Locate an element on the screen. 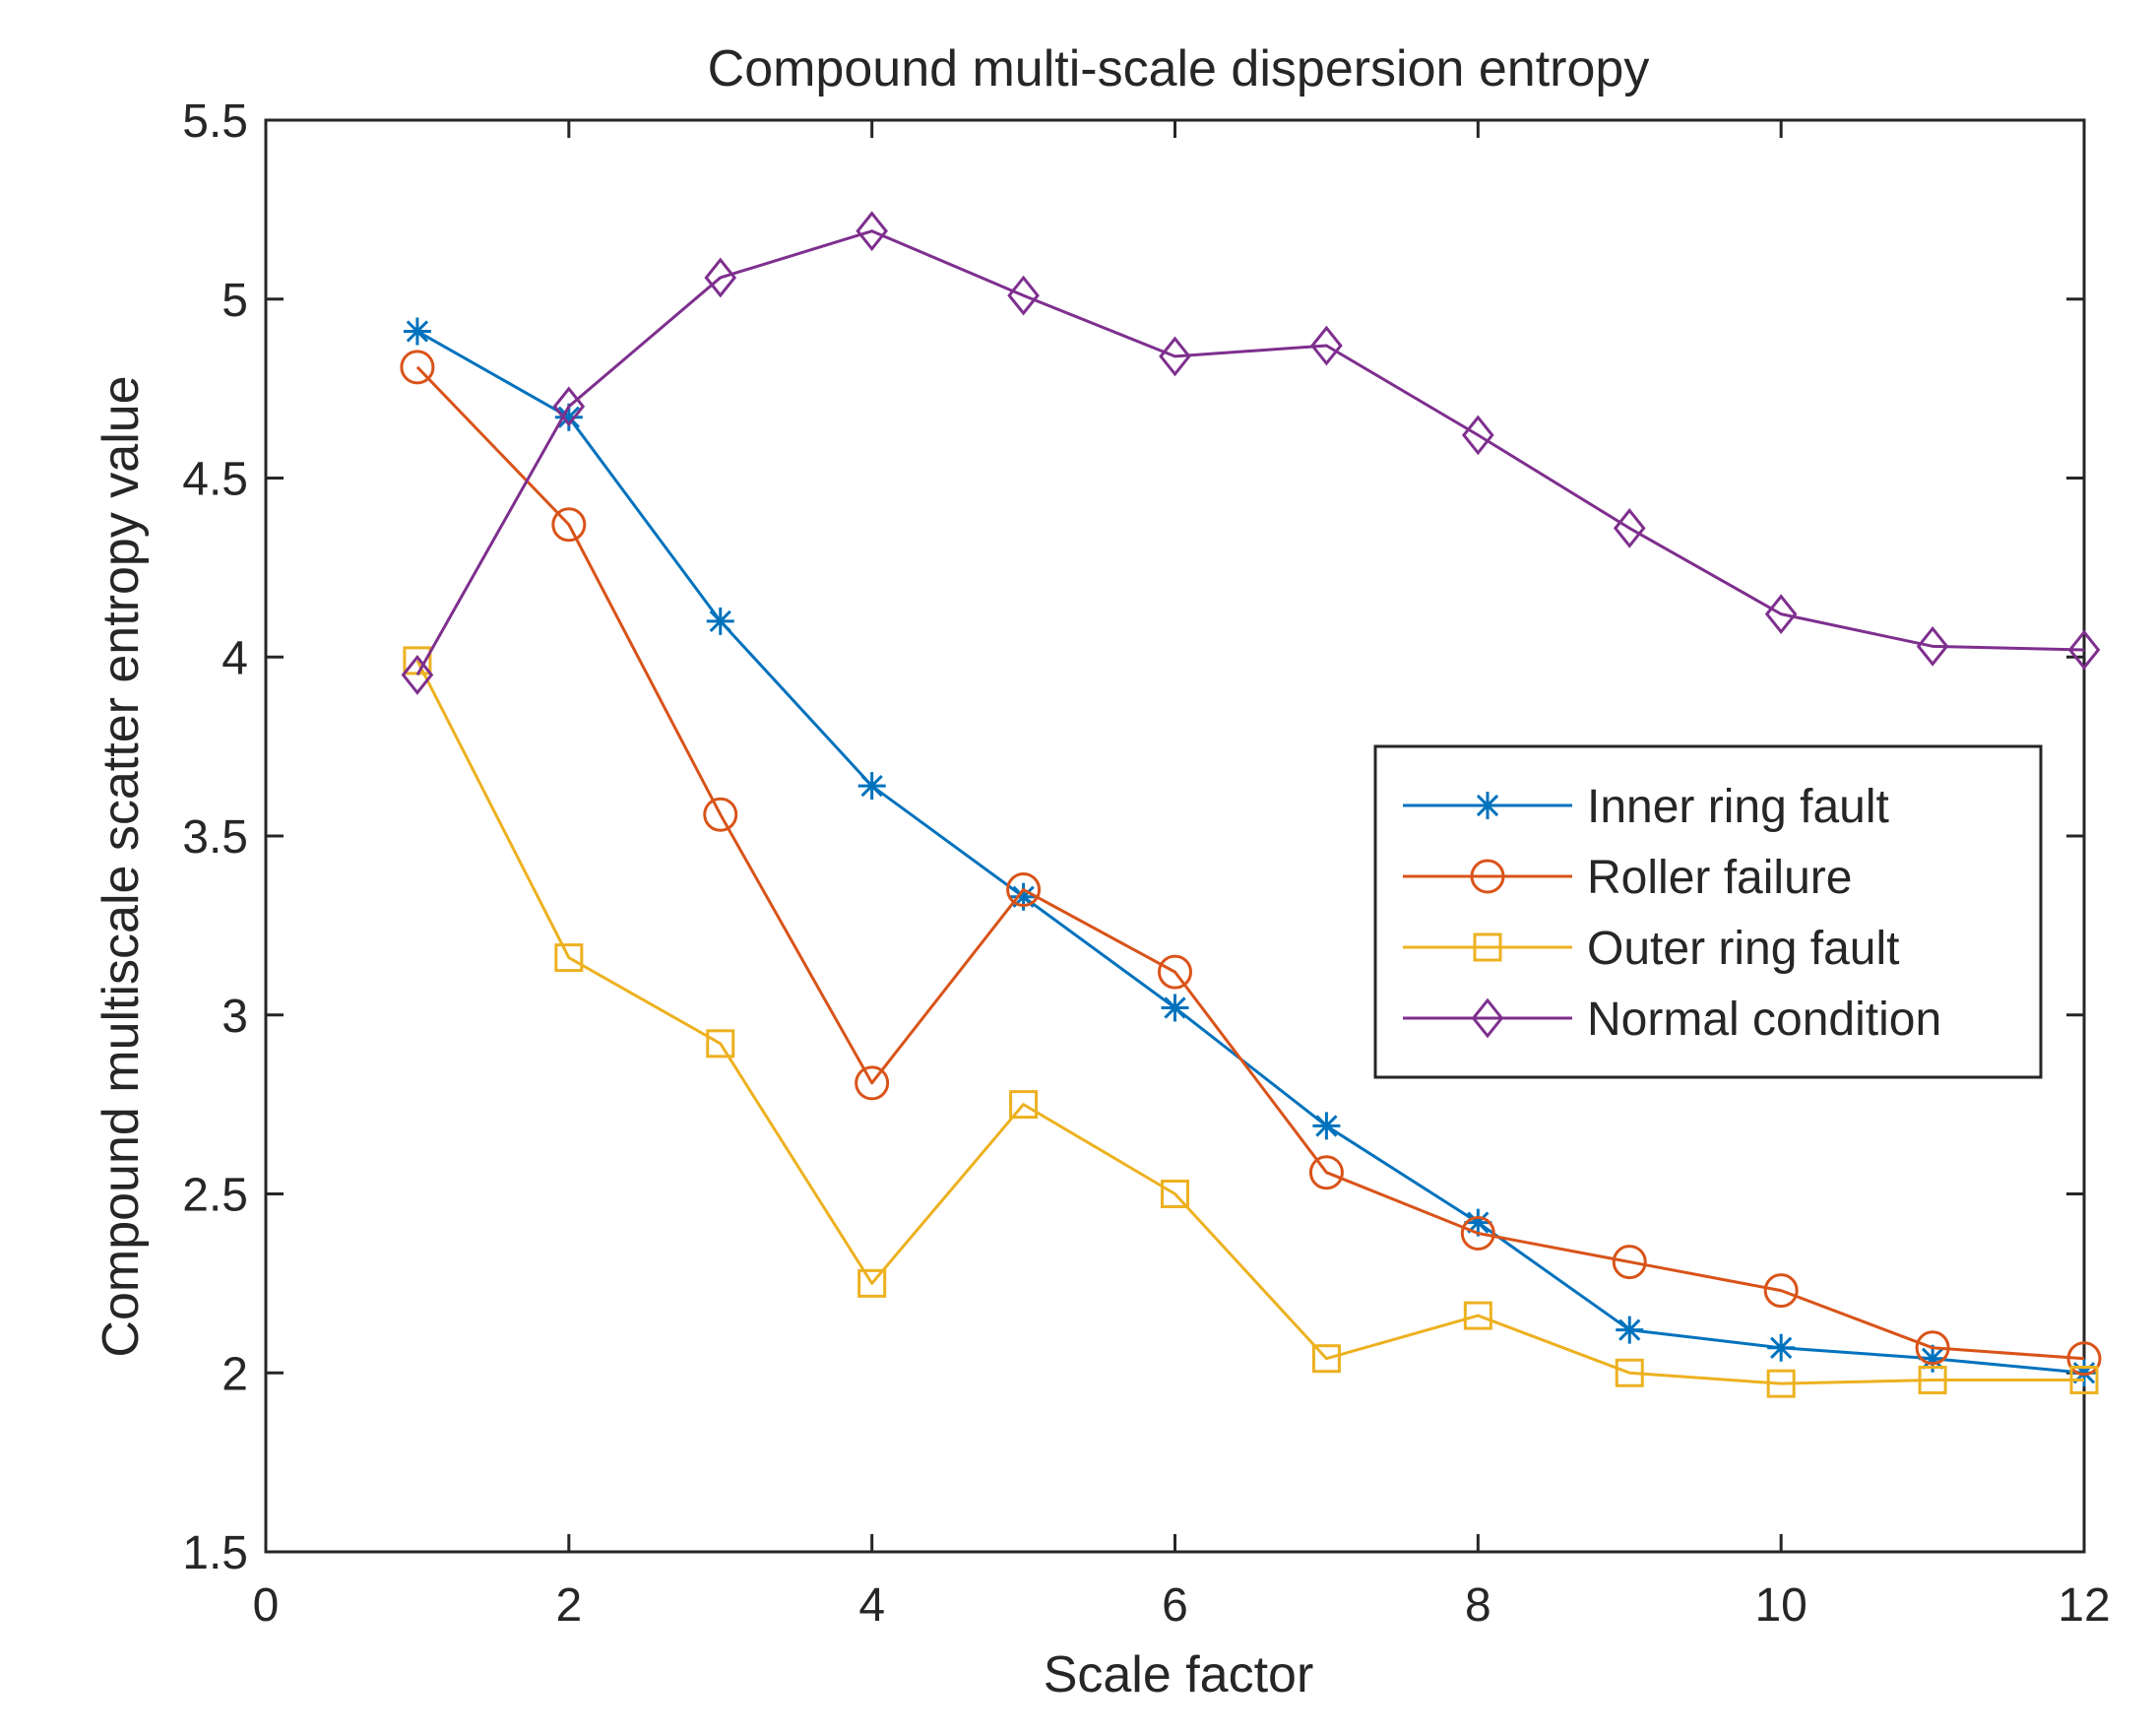 This screenshot has width=2156, height=1734. y-tick-label: 5 is located at coordinates (235, 301).